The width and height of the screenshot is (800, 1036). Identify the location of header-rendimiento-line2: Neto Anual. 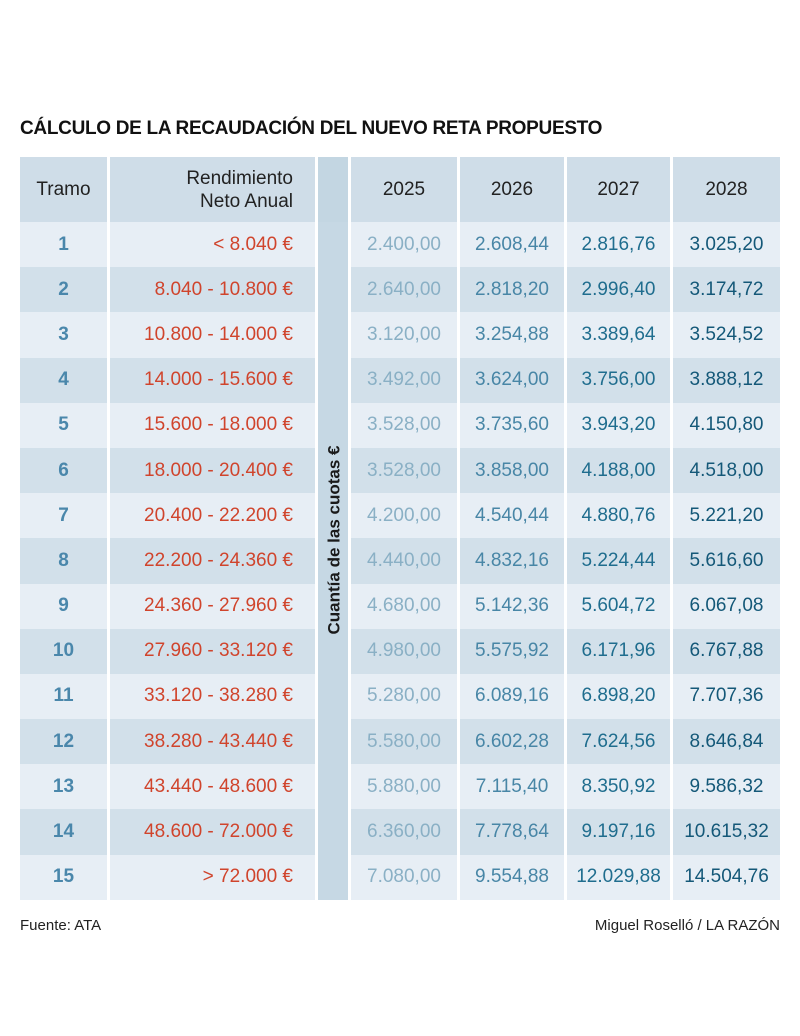
(246, 201).